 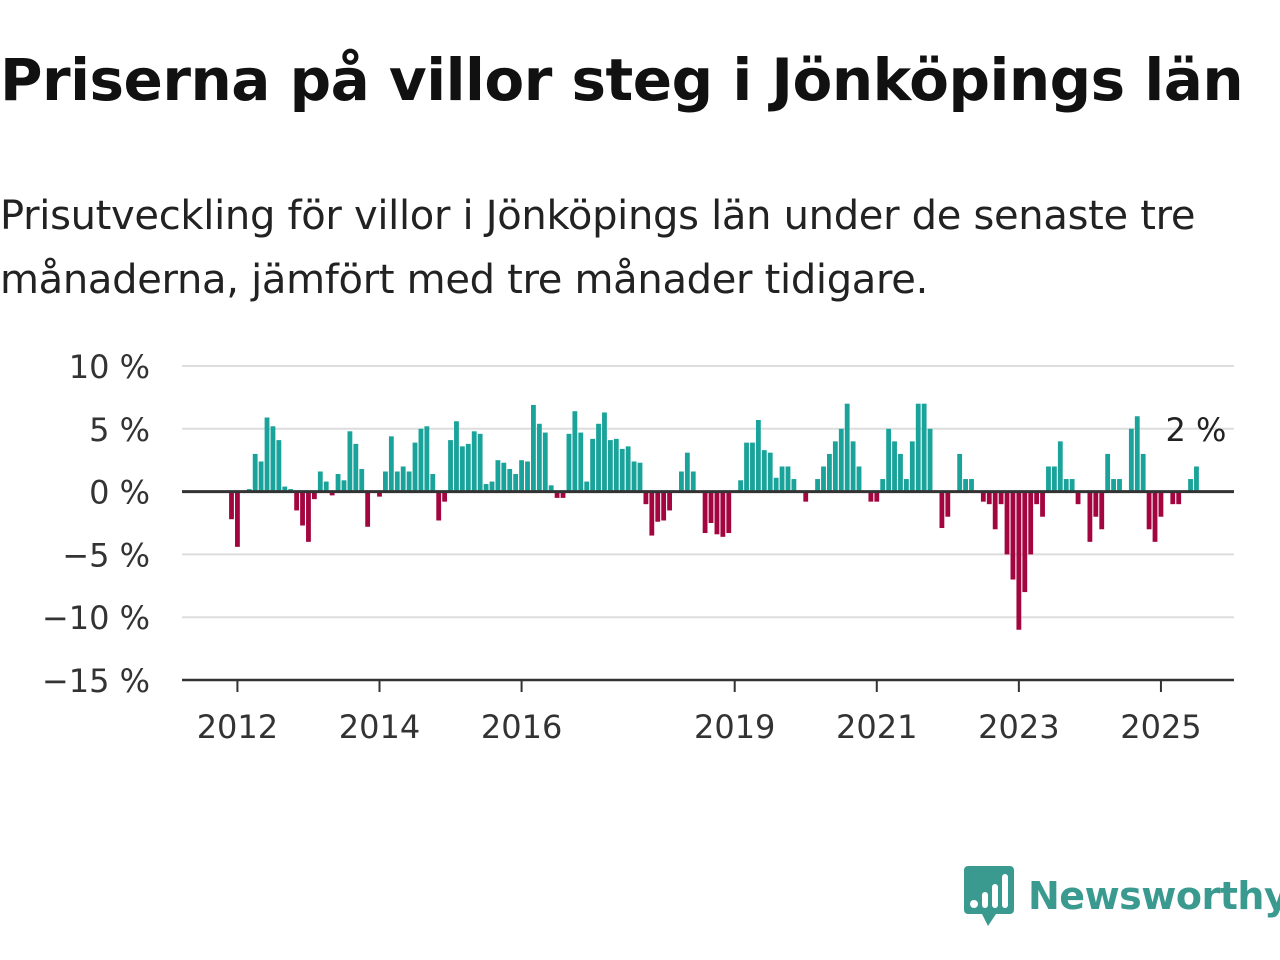 I want to click on x-tick-label: 2023, so click(x=1018, y=727).